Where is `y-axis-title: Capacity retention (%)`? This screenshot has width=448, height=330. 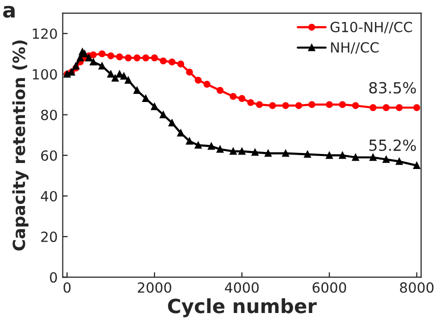
y-axis-title: Capacity retention (%) is located at coordinates (20, 145).